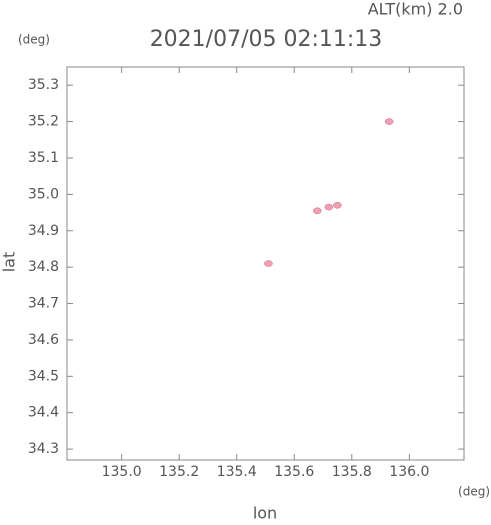  I want to click on y-tick-label: 34.4, so click(43, 413).